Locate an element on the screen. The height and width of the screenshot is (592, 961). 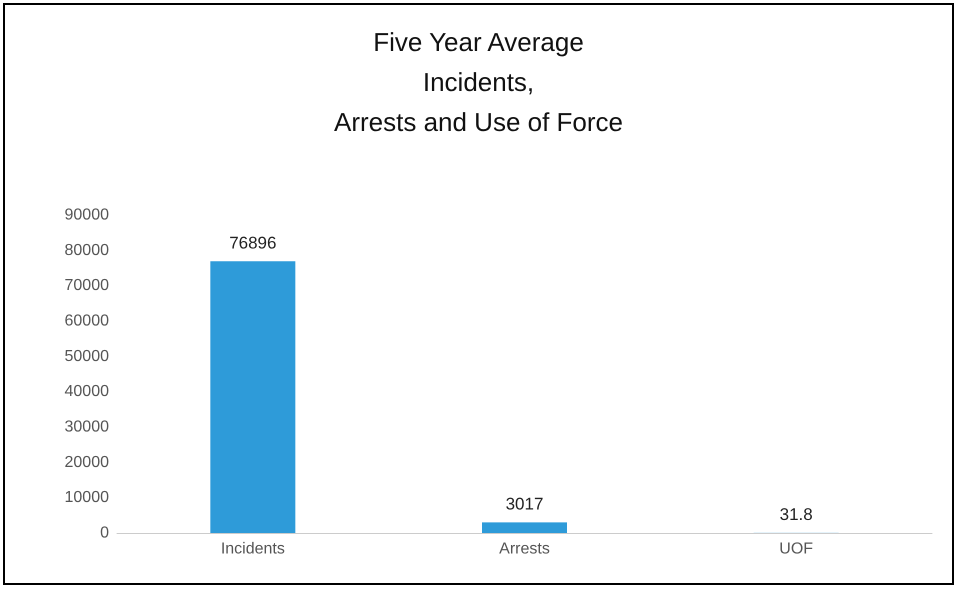
y-tick-label: 60000 is located at coordinates (87, 321).